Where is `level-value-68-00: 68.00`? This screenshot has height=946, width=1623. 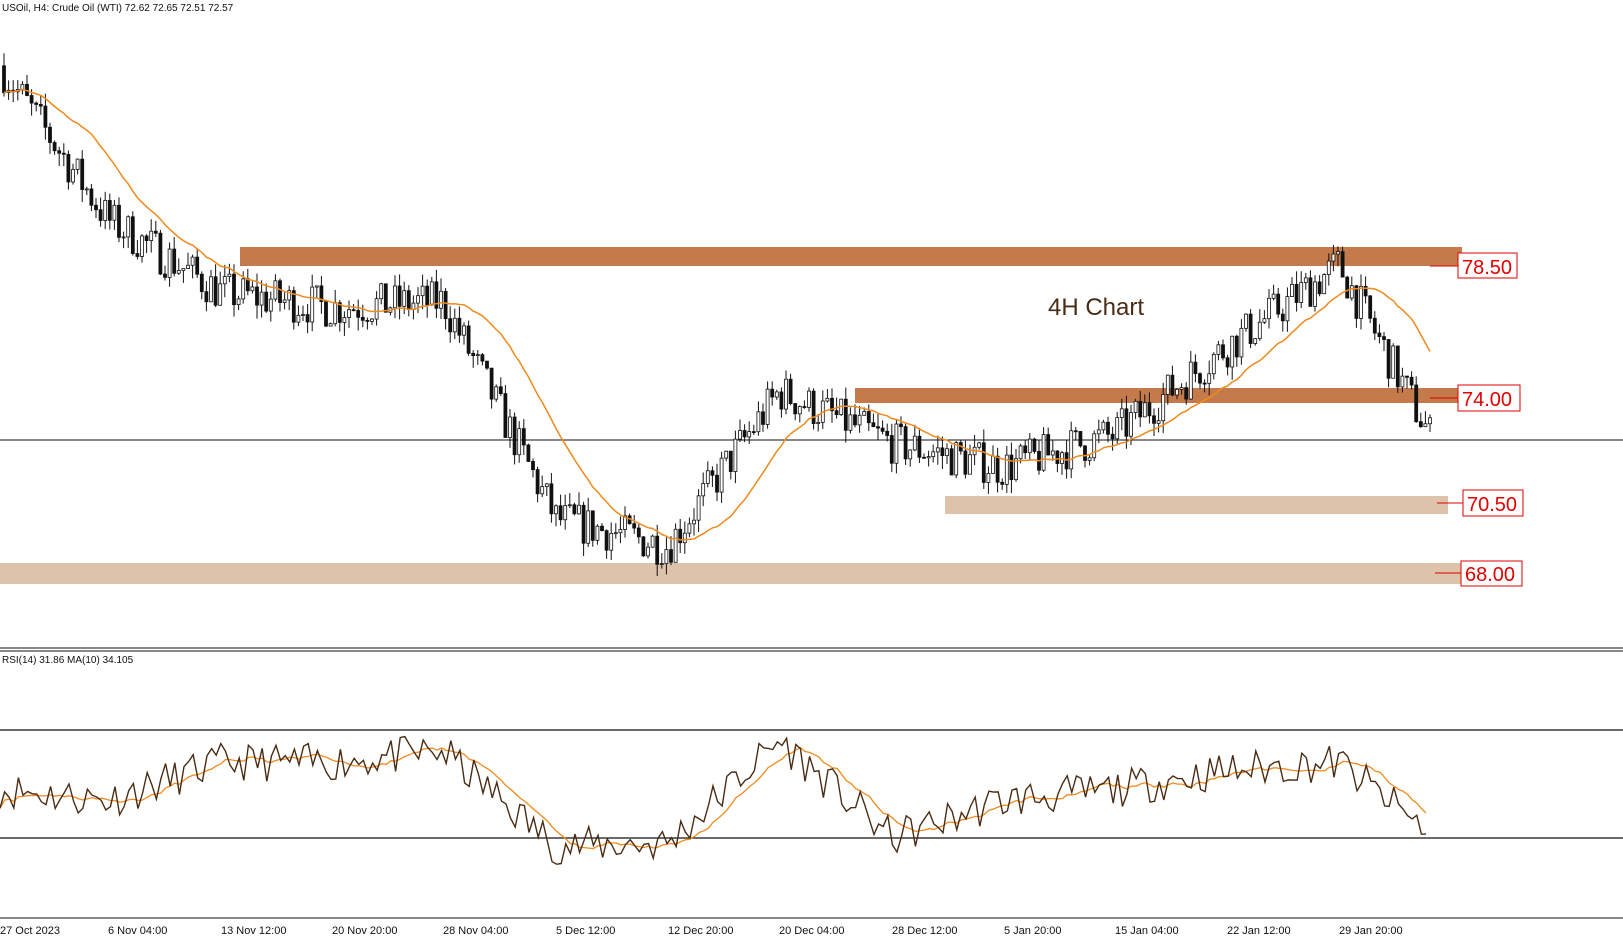 level-value-68-00: 68.00 is located at coordinates (1490, 575).